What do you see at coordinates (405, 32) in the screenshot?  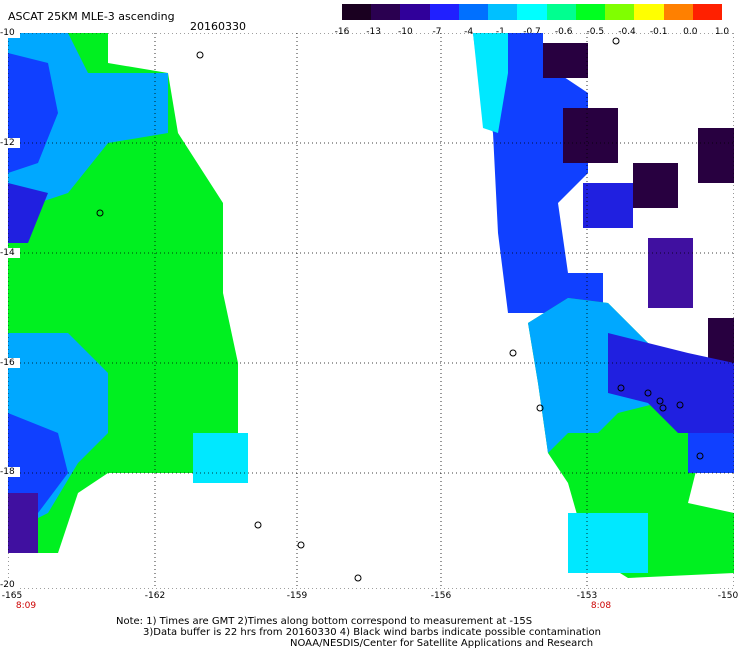 I see `colorbar-label: -10` at bounding box center [405, 32].